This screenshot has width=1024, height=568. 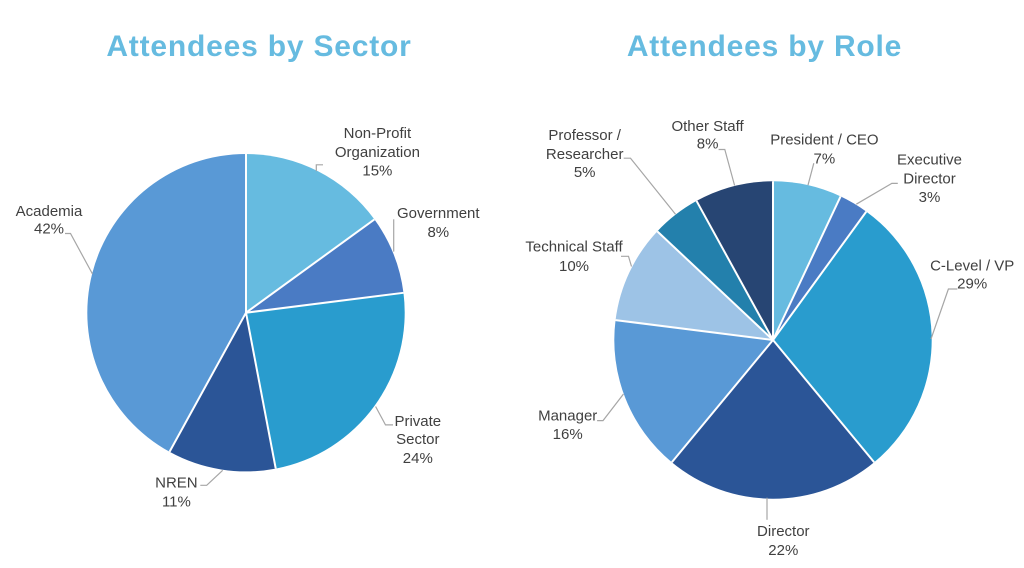 I want to click on svg-text: 42%, so click(x=49, y=229).